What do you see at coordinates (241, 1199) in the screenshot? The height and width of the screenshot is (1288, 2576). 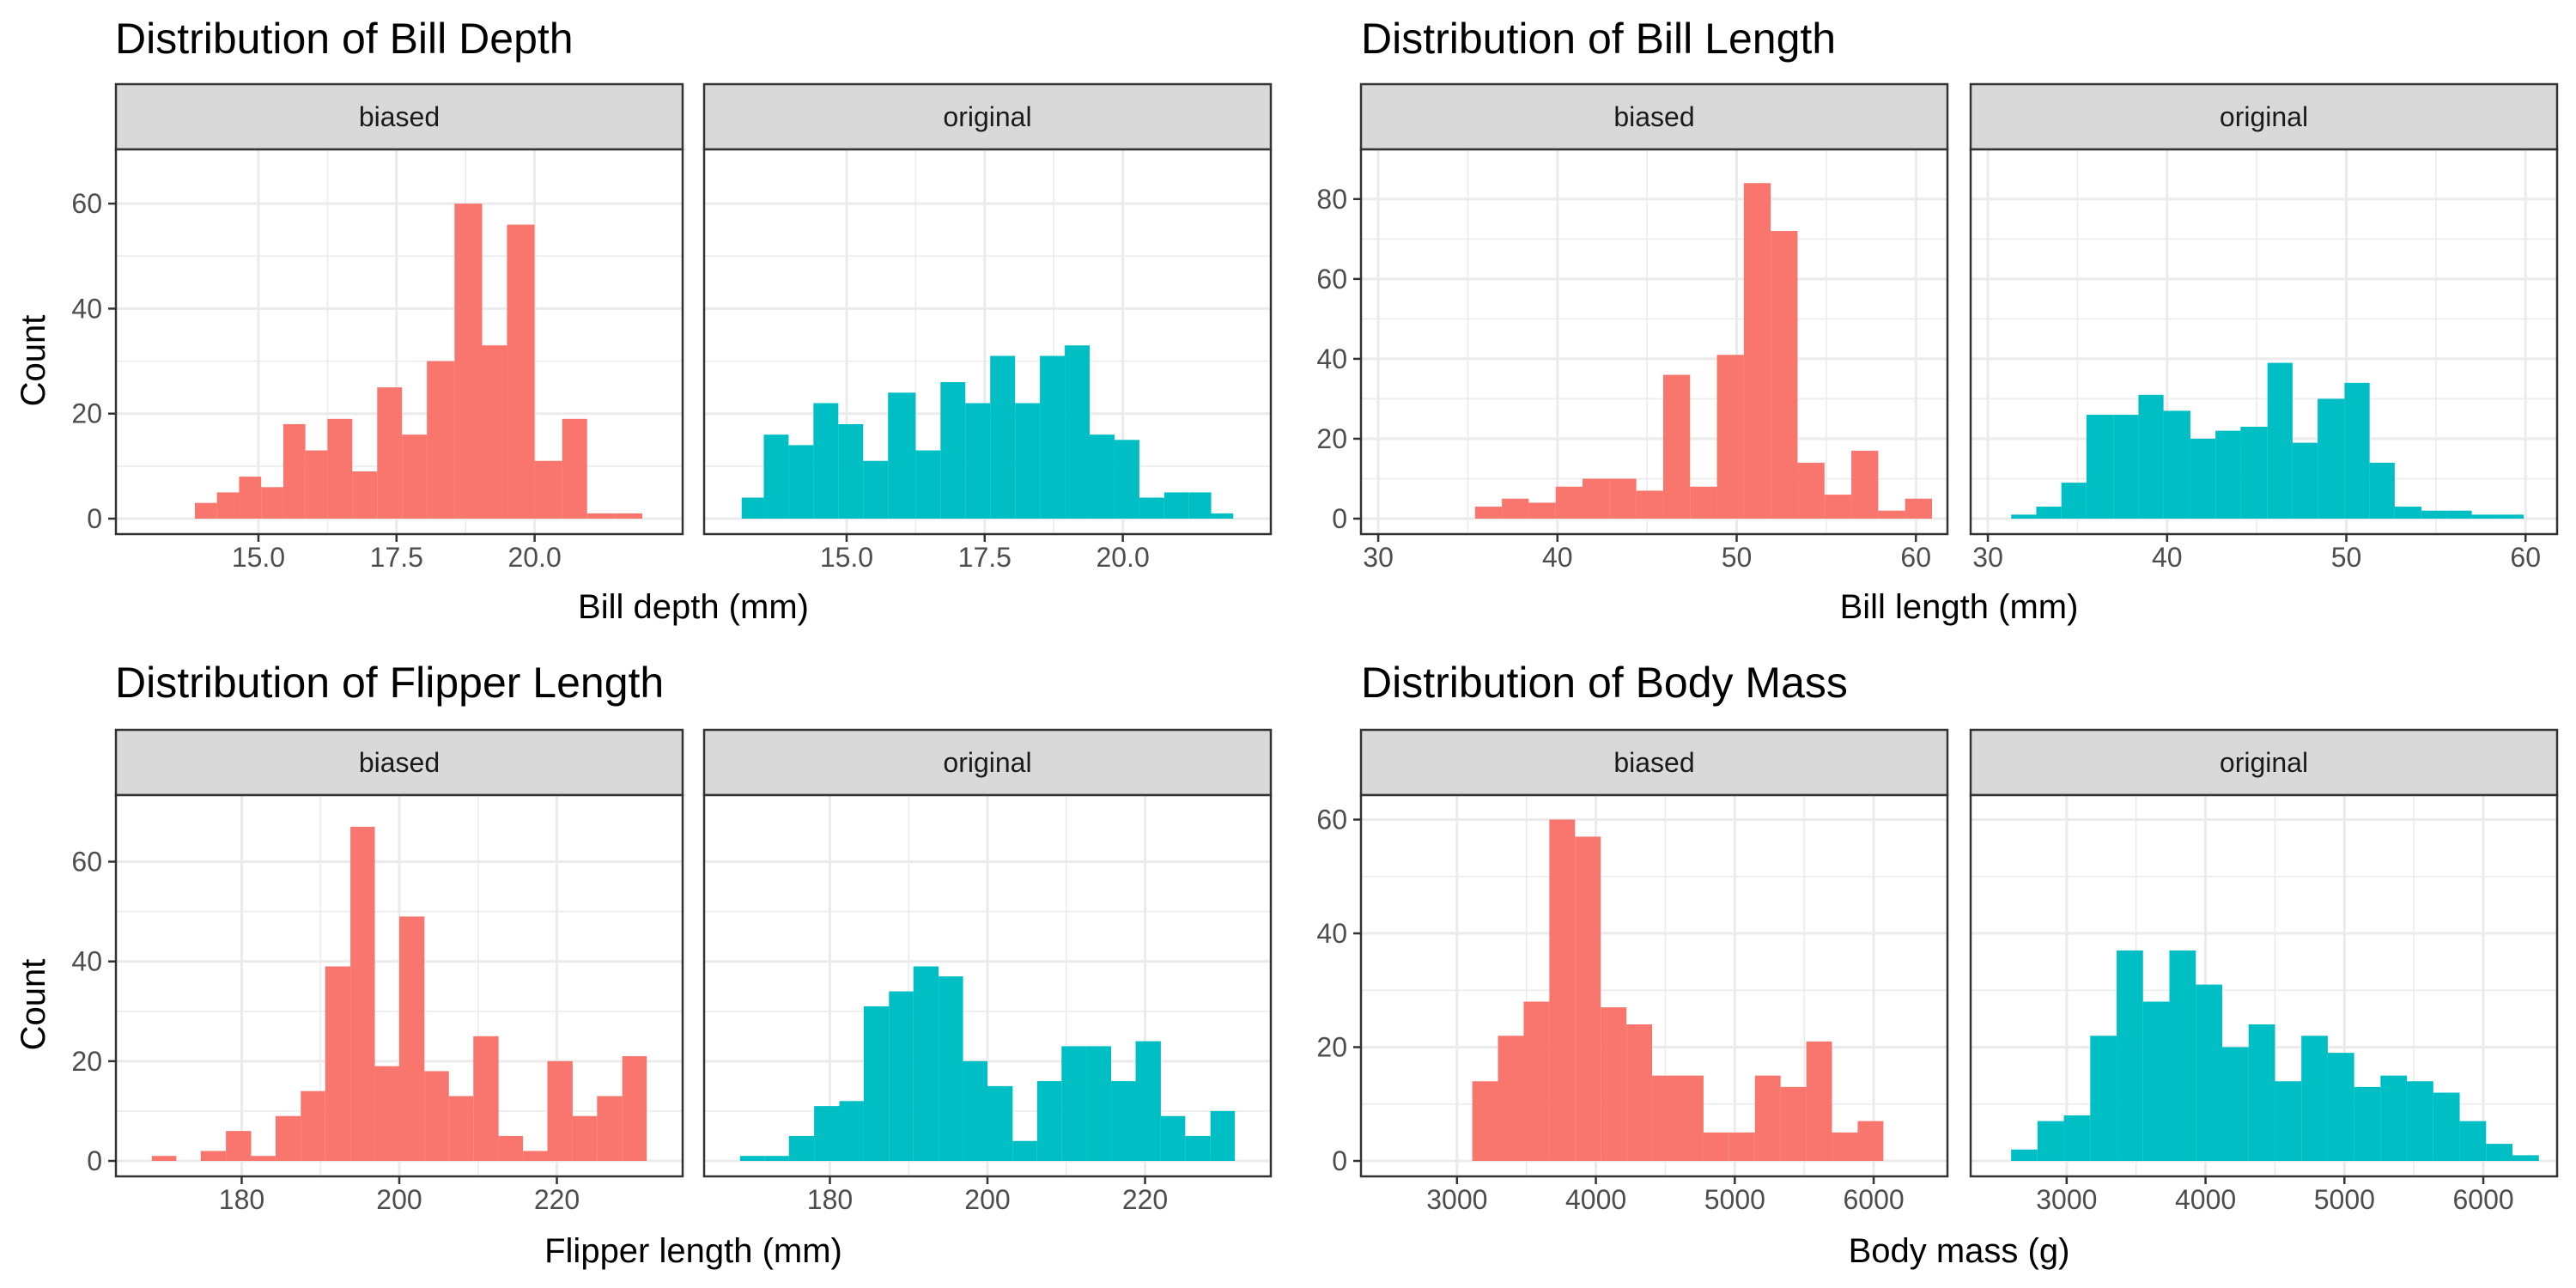 I see `x-tick-label: 180` at bounding box center [241, 1199].